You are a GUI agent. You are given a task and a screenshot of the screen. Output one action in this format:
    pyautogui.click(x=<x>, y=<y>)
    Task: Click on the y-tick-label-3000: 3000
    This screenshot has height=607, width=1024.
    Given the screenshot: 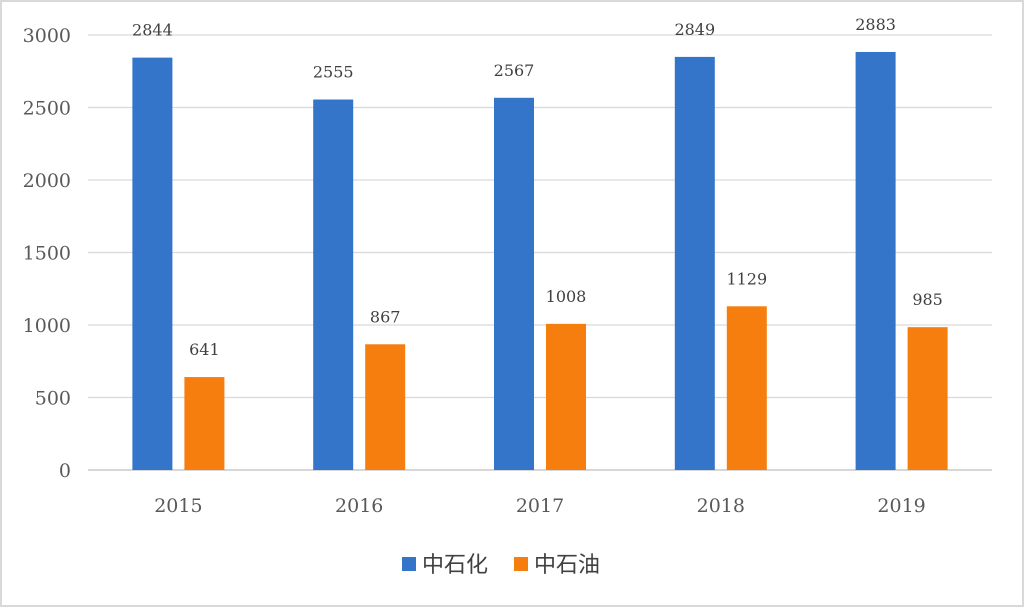 What is the action you would take?
    pyautogui.click(x=47, y=36)
    